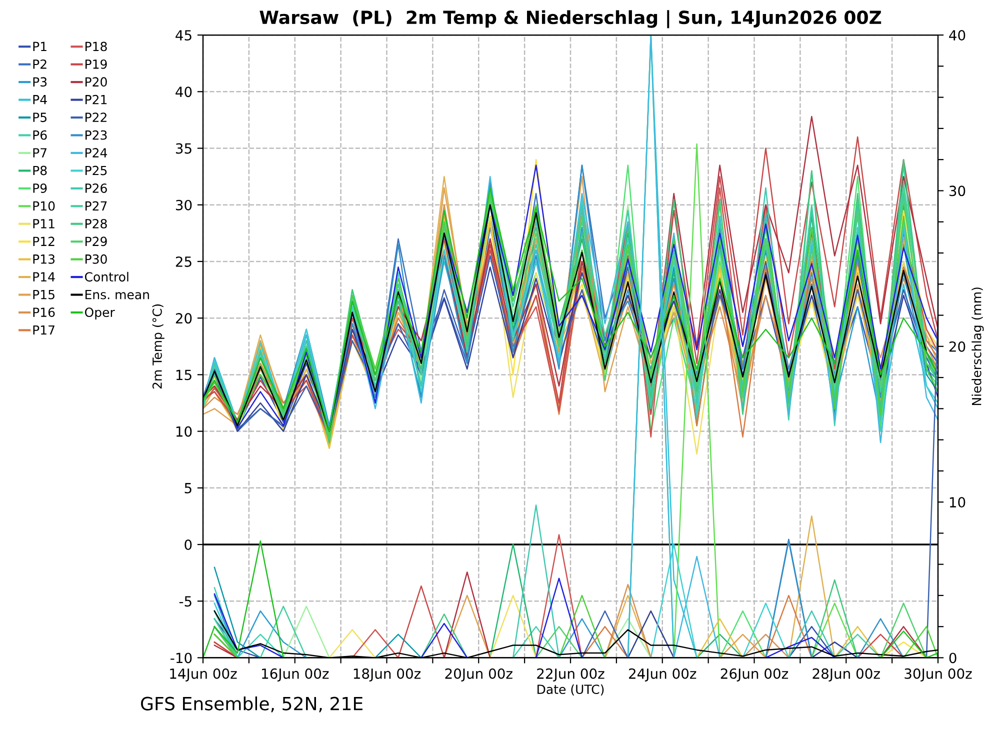 This screenshot has height=730, width=1000. Describe the element at coordinates (387, 675) in the screenshot. I see `x-tick-label: 18Jun 00z` at that location.